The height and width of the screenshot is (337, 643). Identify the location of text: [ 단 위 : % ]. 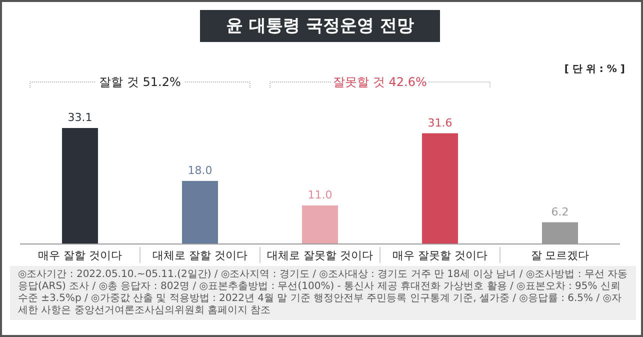
(594, 69).